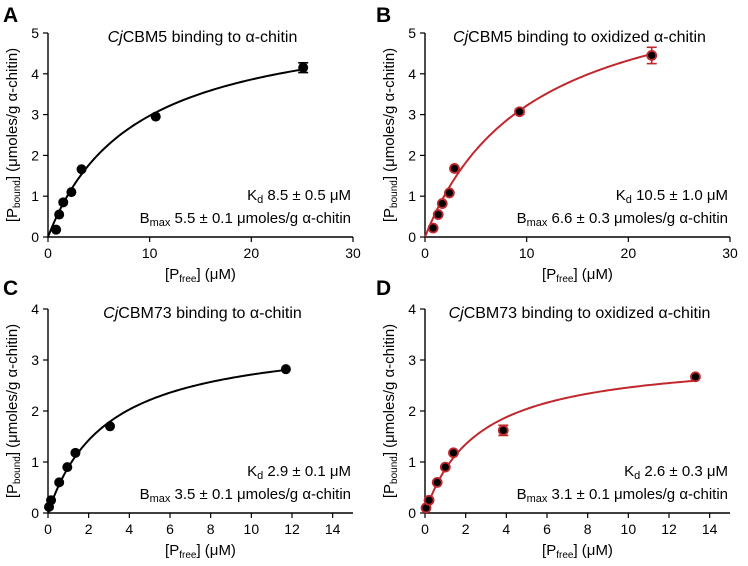  Describe the element at coordinates (622, 495) in the screenshot. I see `bmax-annotation: Bmax 3.1 ± 0.1 μmoles/g α-chitin` at that location.